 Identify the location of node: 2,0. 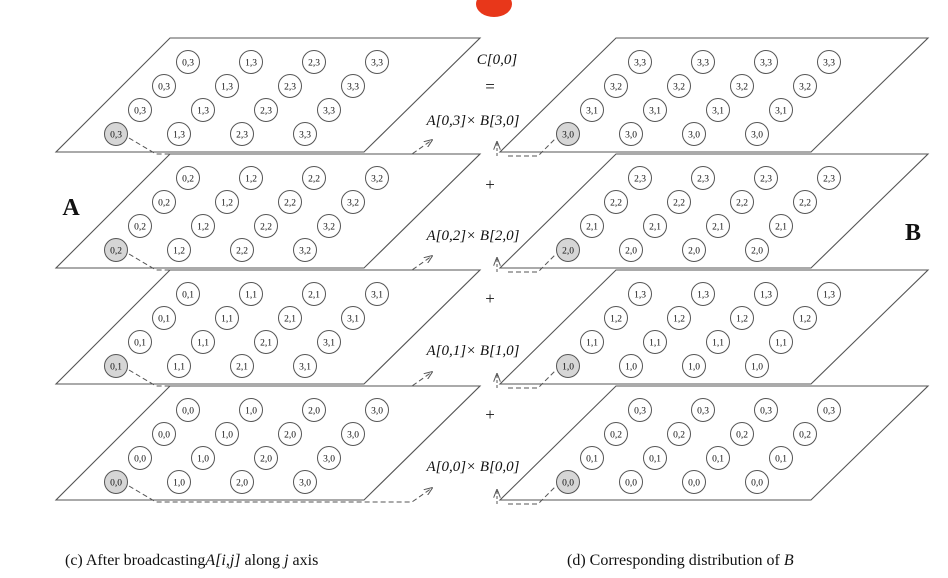
(694, 250).